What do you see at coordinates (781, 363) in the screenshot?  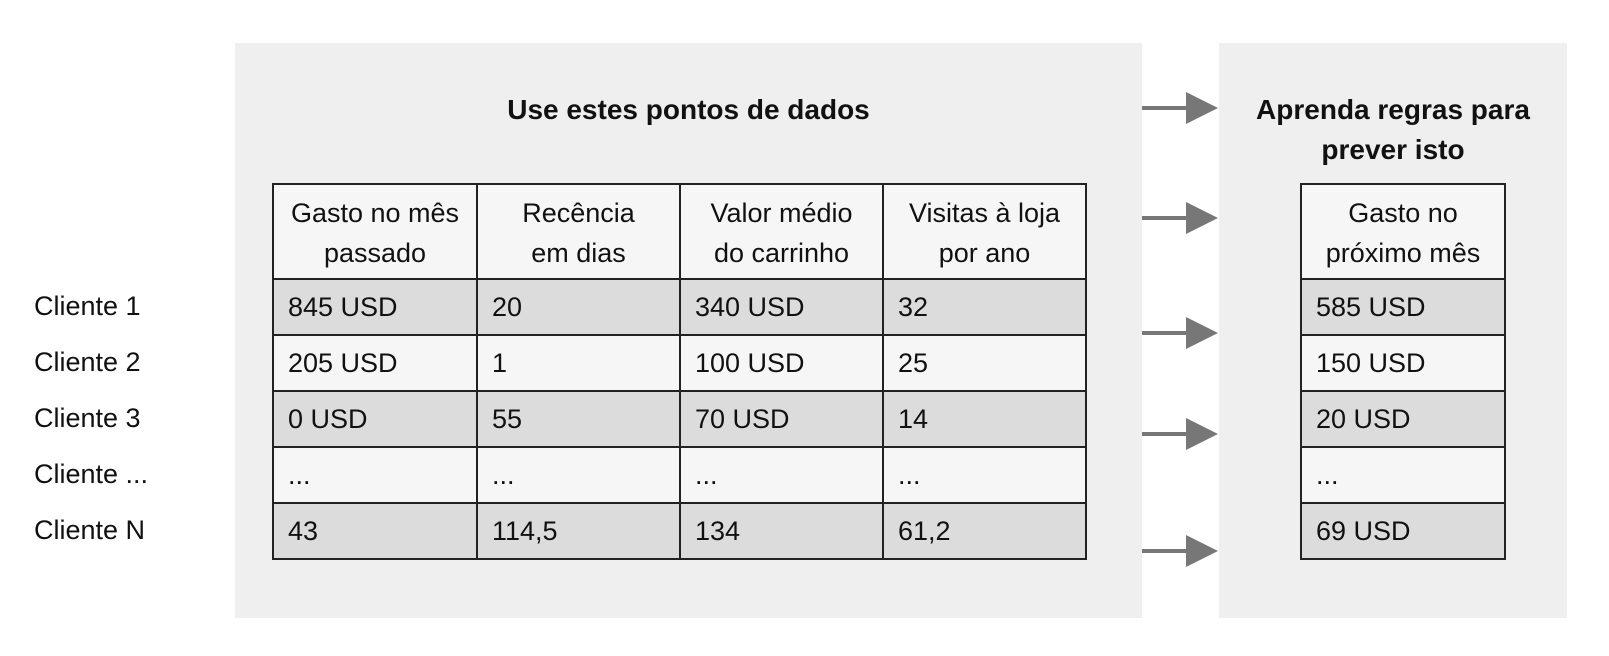 I see `table-cell: 100 USD` at bounding box center [781, 363].